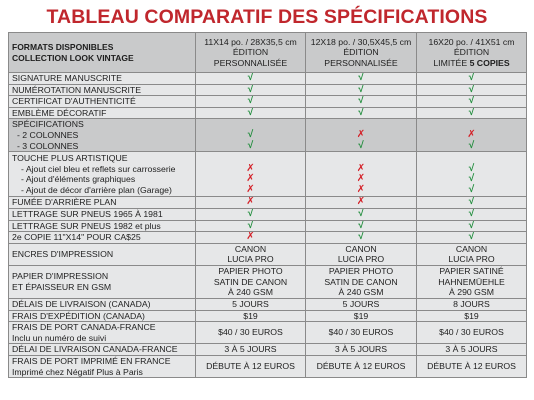 This screenshot has width=534, height=400. I want to click on spec-label-text: LETTRAGE SUR PNEUS 1982 et plus, so click(86, 225).